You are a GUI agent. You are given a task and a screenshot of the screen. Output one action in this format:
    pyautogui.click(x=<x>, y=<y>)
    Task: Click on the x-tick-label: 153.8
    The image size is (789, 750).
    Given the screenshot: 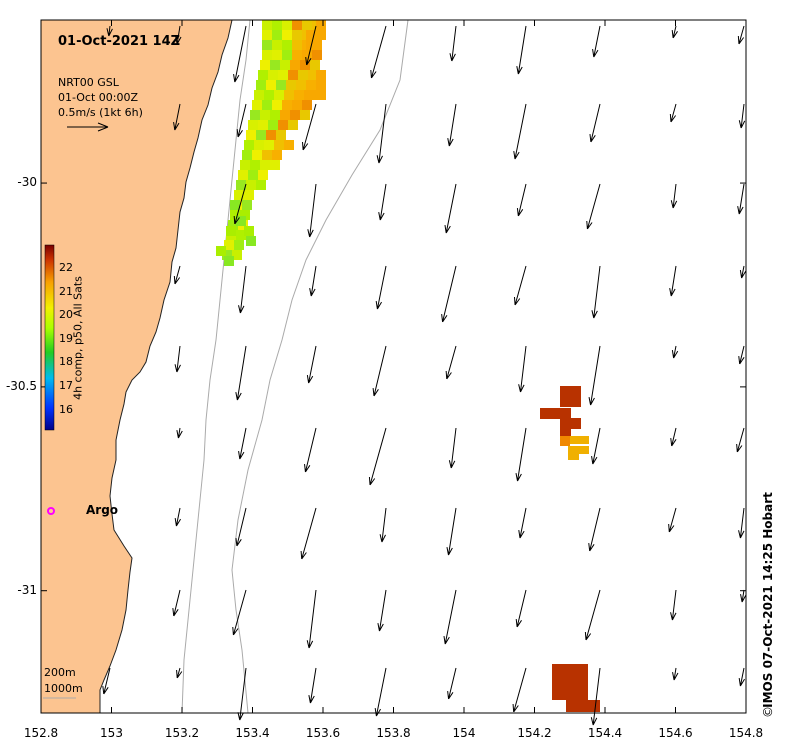 What is the action you would take?
    pyautogui.click(x=393, y=733)
    